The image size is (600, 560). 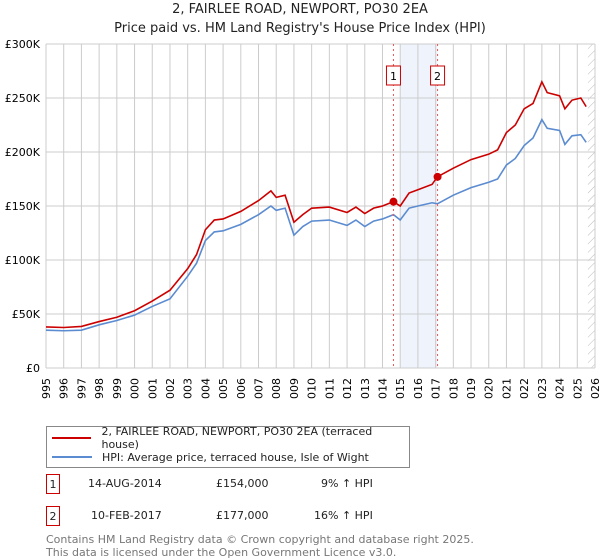 I want to click on sale-row-2: 2 10-FEB-2017 £177,000 16% ↑ HPI, so click(x=296, y=516).